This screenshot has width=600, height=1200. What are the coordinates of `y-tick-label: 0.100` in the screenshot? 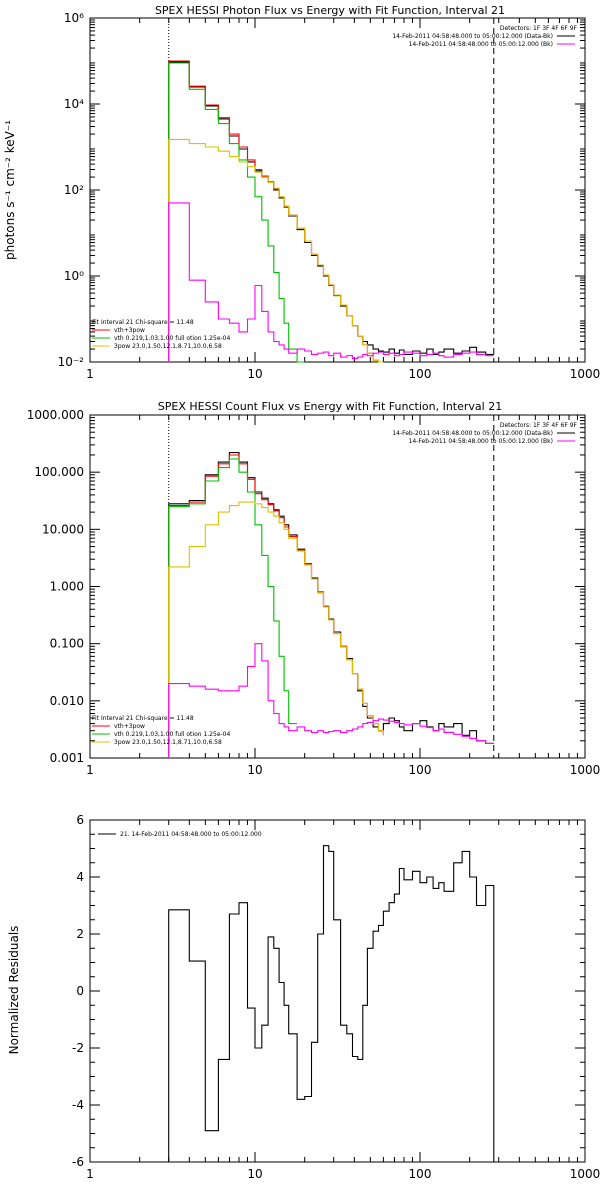 It's located at (67, 644).